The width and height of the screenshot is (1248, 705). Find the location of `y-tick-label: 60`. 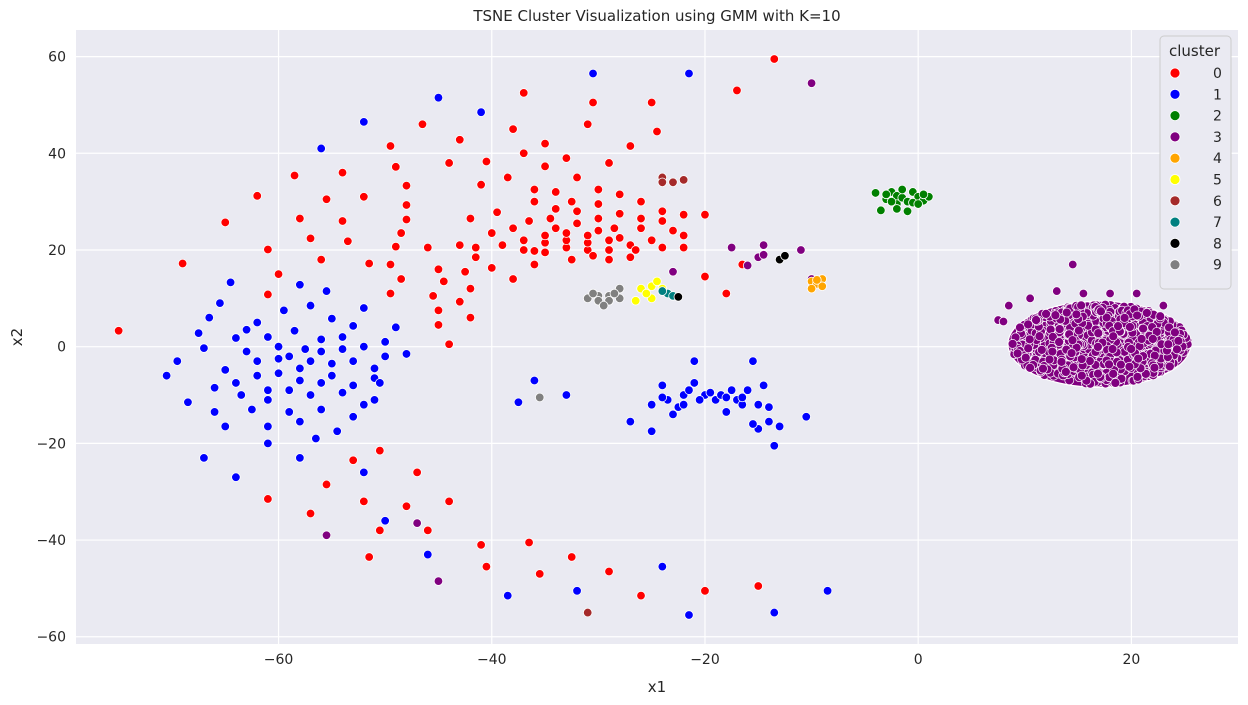

y-tick-label: 60 is located at coordinates (57, 58).